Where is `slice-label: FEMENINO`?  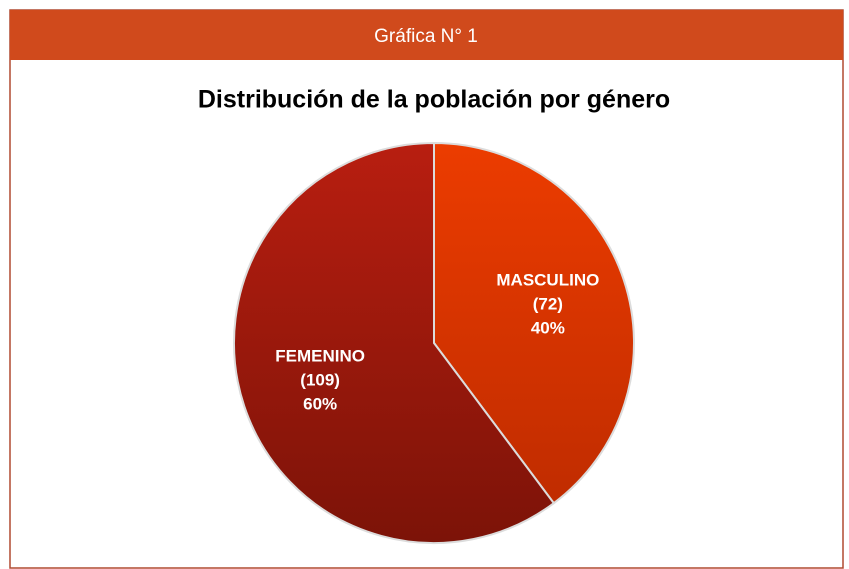
slice-label: FEMENINO is located at coordinates (320, 355).